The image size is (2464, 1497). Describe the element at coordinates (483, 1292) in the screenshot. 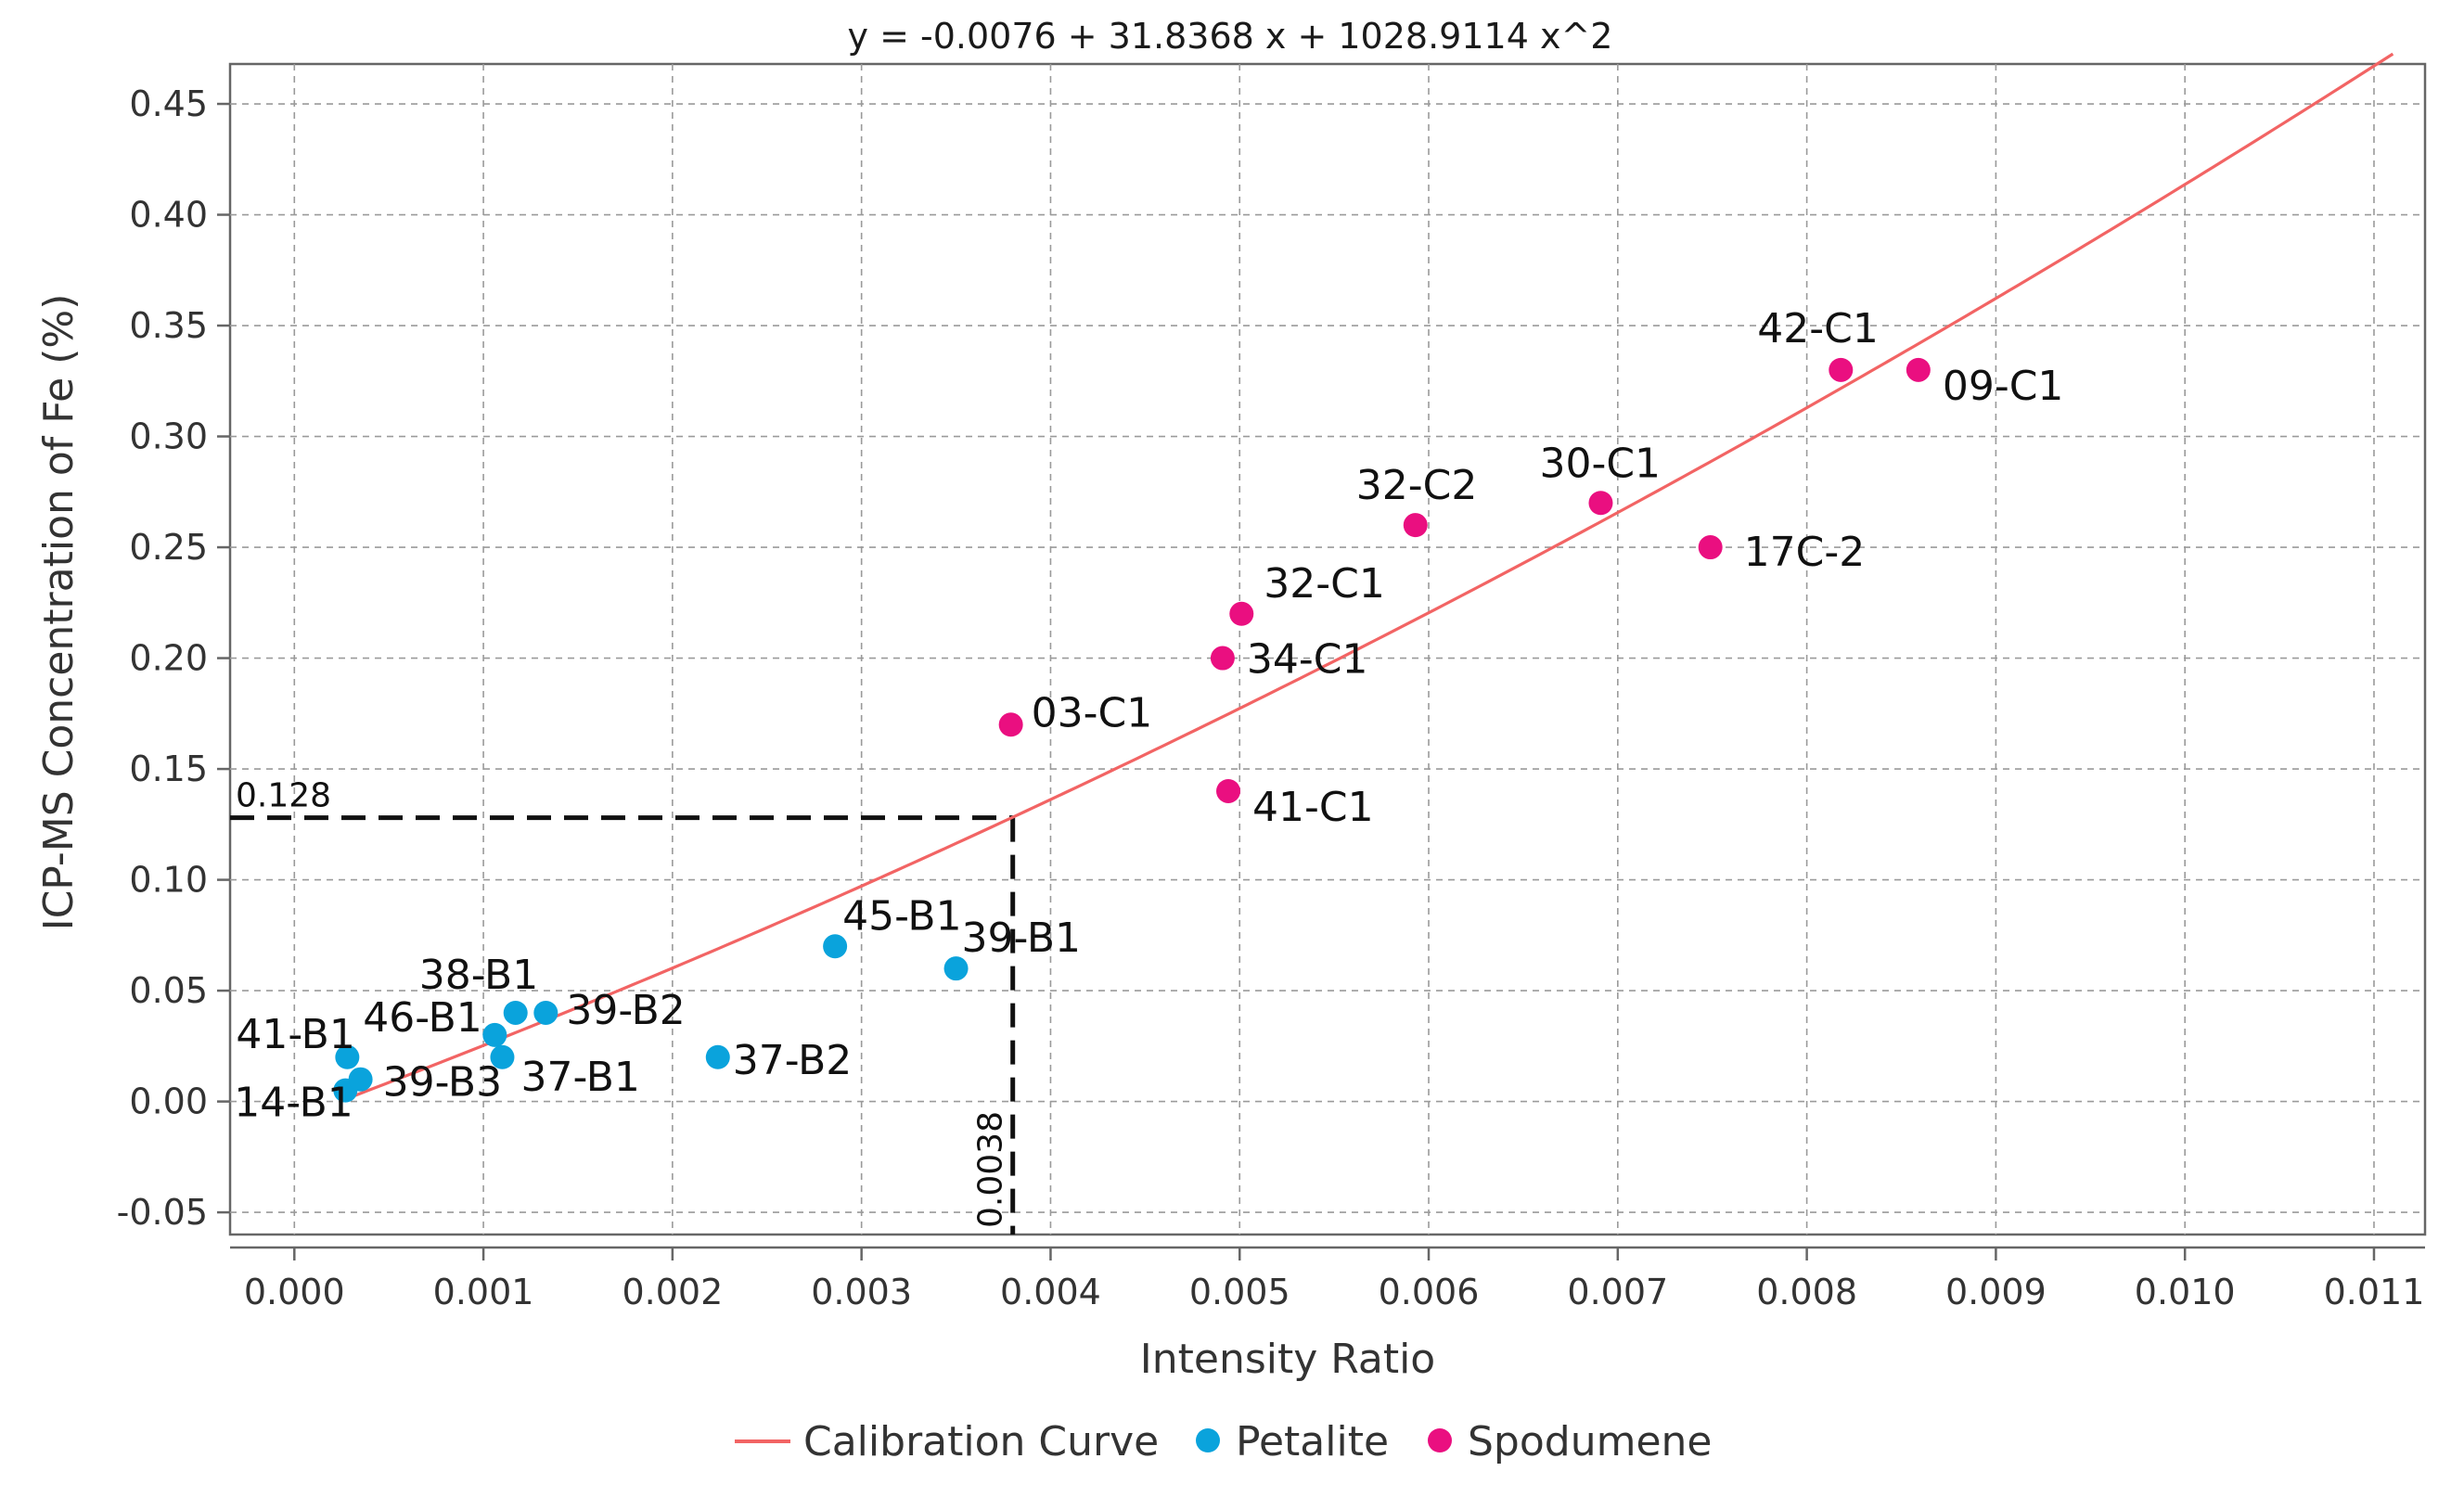

I see `x-tick-label: 0.001` at that location.